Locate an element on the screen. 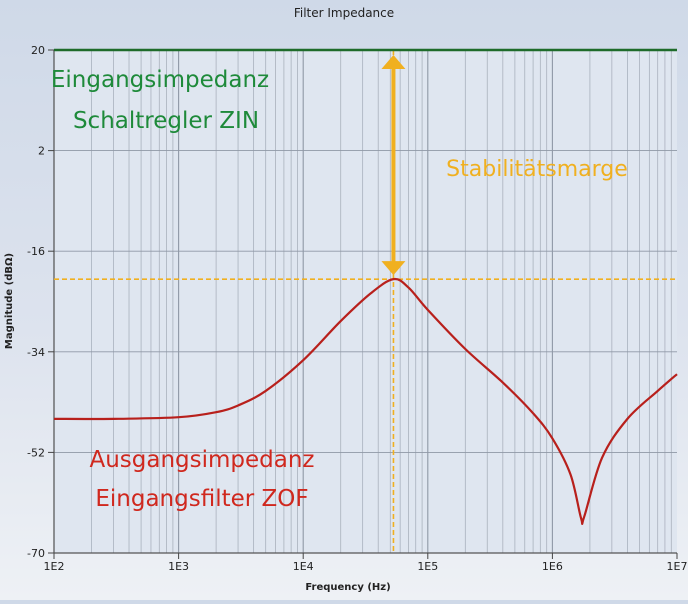 Image resolution: width=688 pixels, height=604 pixels. y-tick-label: -52 is located at coordinates (36, 452).